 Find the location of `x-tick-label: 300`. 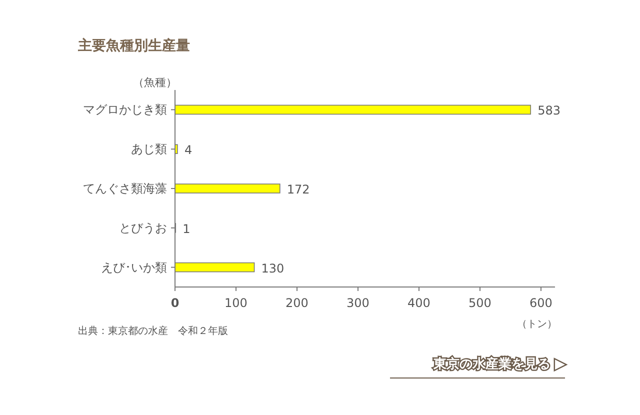

x-tick-label: 300 is located at coordinates (358, 303).